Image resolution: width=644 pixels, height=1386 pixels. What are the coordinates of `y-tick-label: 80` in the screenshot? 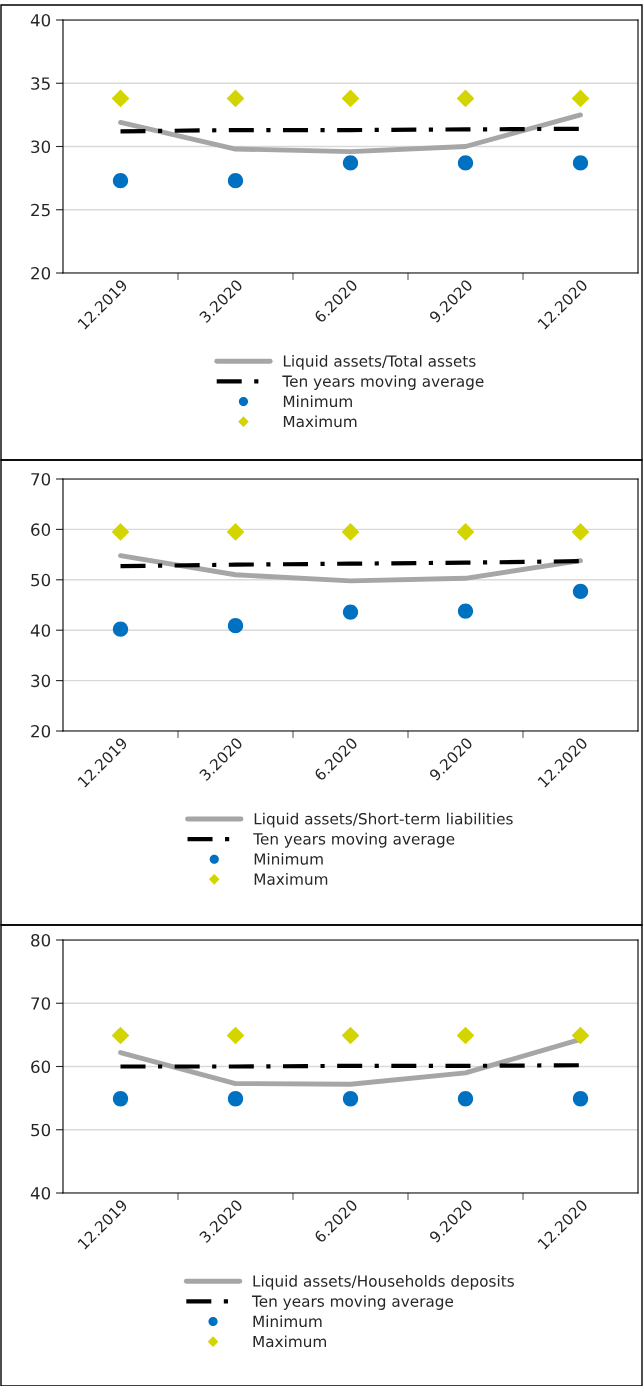 It's located at (41, 940).